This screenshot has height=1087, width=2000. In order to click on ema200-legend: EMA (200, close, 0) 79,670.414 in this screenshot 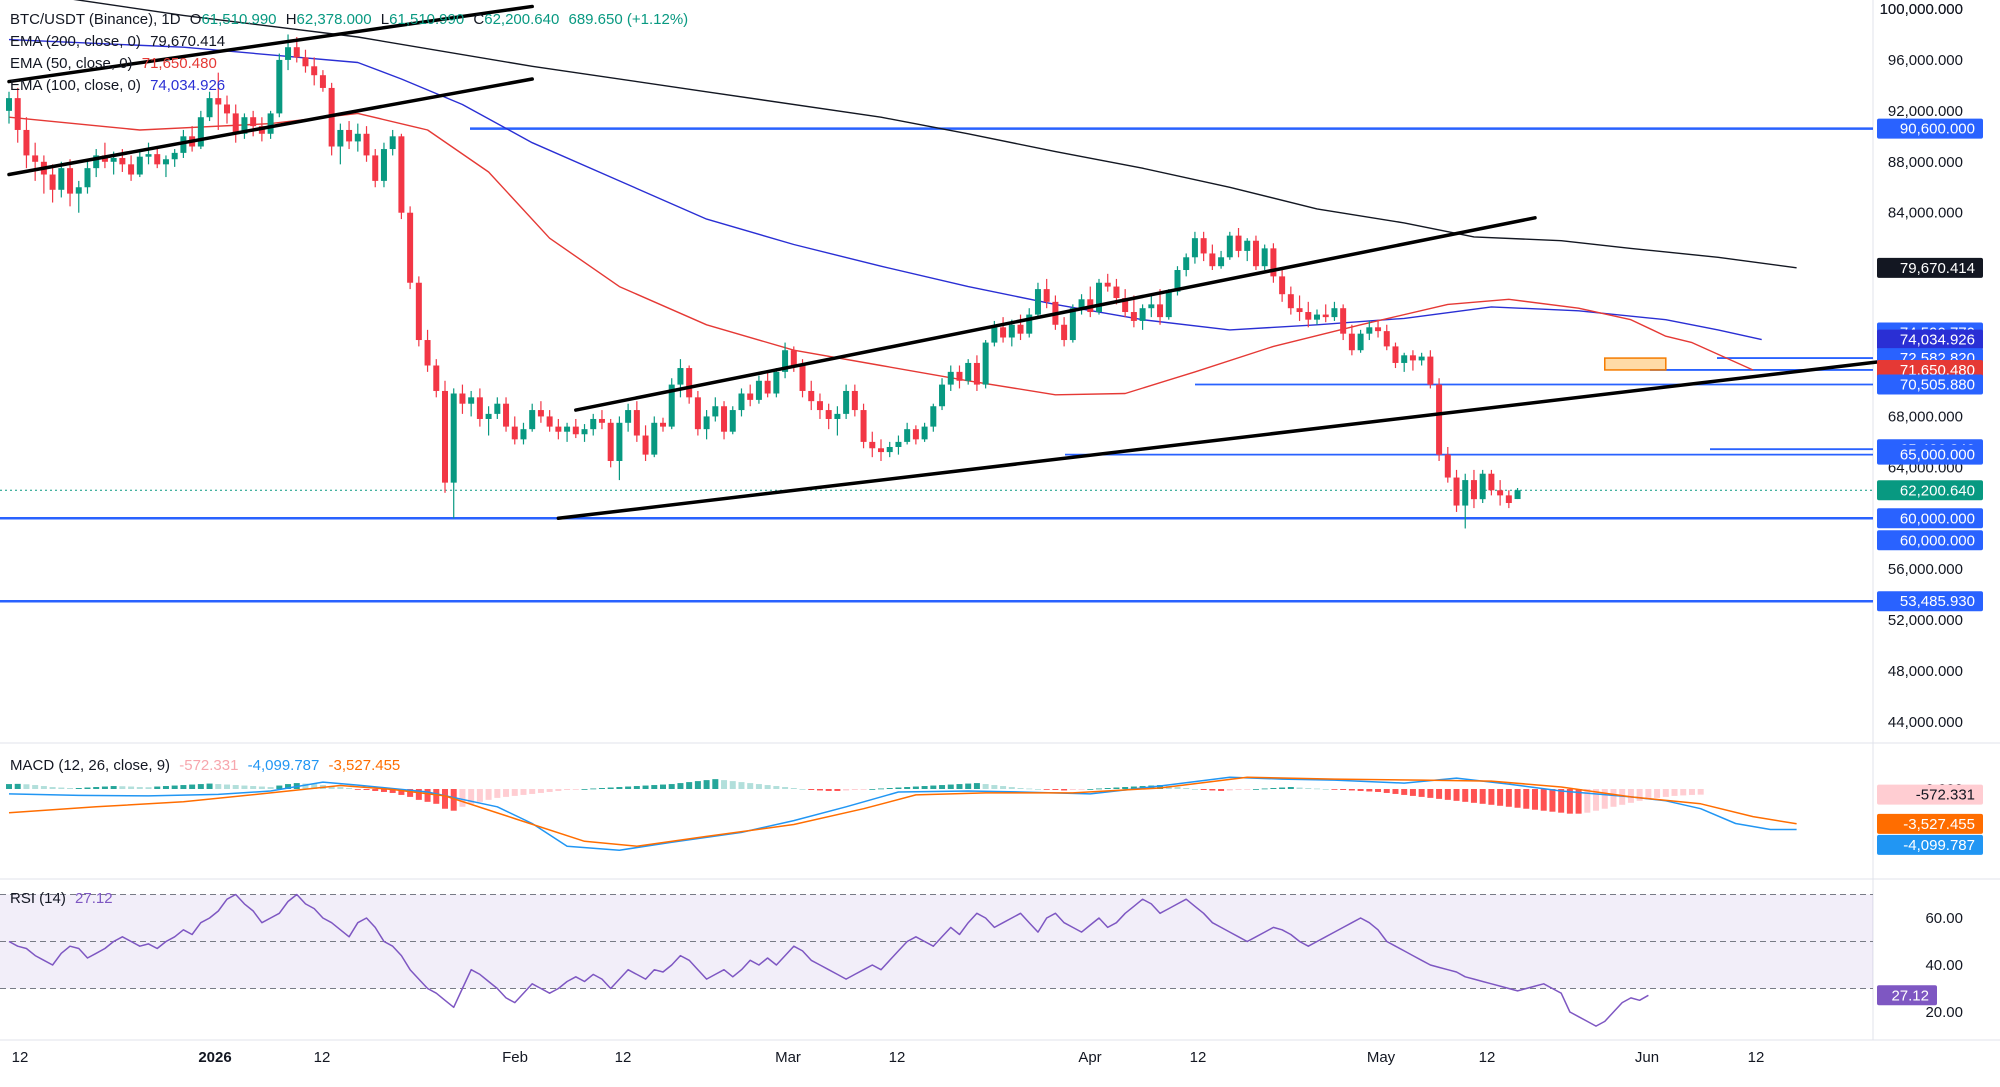, I will do `click(120, 41)`.